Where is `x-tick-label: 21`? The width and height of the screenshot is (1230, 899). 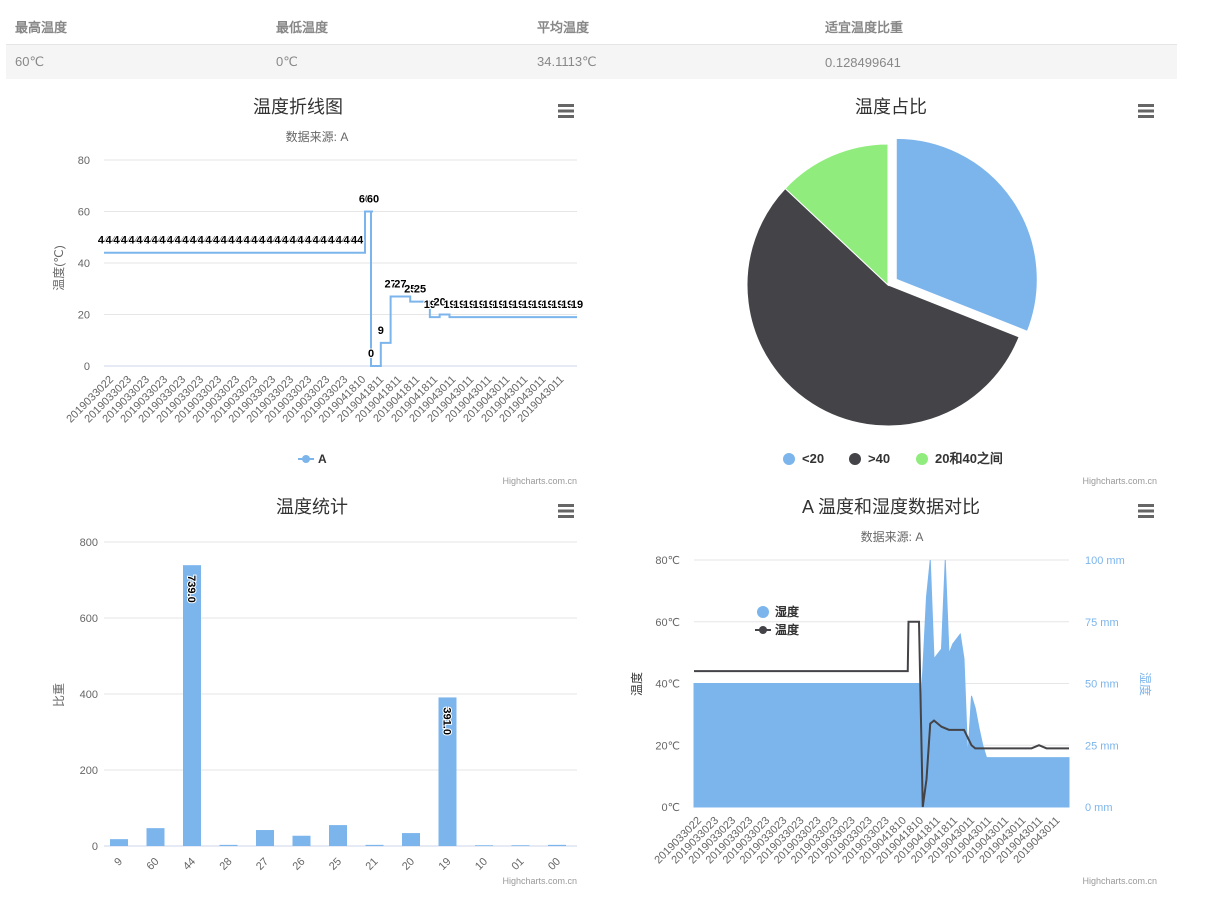 x-tick-label: 21 is located at coordinates (371, 864).